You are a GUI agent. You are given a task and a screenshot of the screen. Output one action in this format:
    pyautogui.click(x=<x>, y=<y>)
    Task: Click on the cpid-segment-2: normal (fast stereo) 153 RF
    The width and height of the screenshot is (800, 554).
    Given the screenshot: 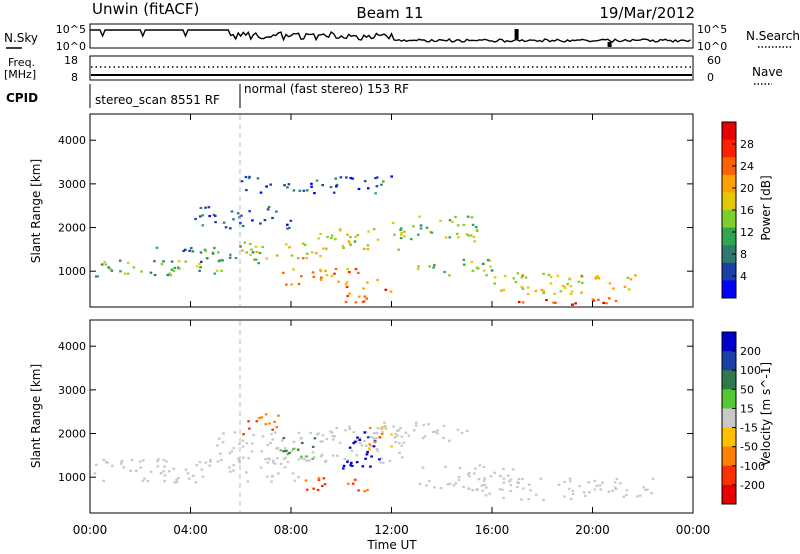 What is the action you would take?
    pyautogui.click(x=326, y=89)
    